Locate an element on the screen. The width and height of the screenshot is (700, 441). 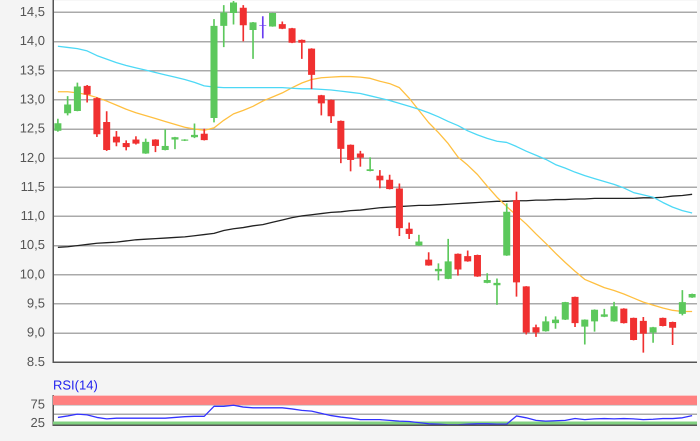
y-tick-label: 75 is located at coordinates (37, 404).